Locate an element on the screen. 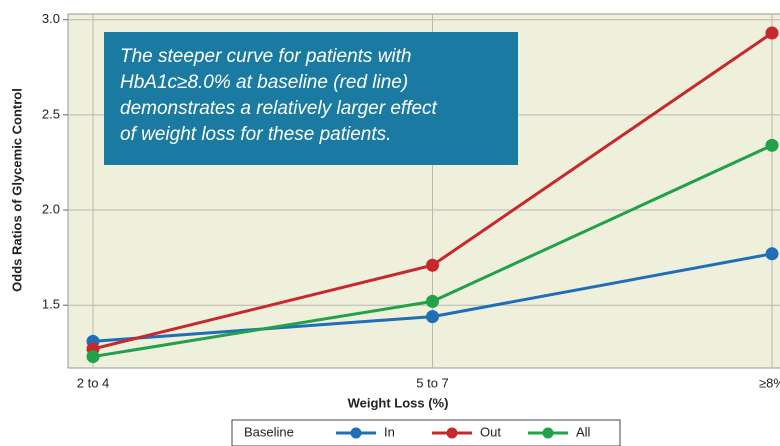  x-tick-label: 5 to 7 is located at coordinates (432, 382).